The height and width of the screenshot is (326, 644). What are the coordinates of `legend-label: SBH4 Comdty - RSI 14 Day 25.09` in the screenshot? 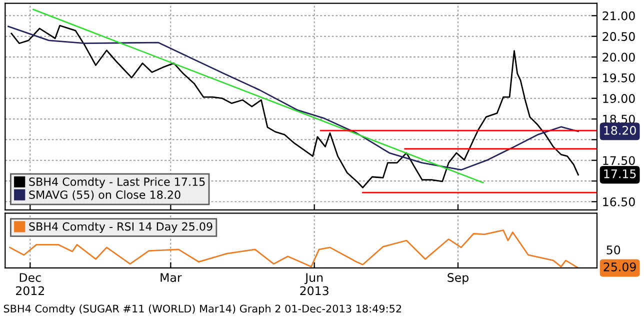 It's located at (120, 227).